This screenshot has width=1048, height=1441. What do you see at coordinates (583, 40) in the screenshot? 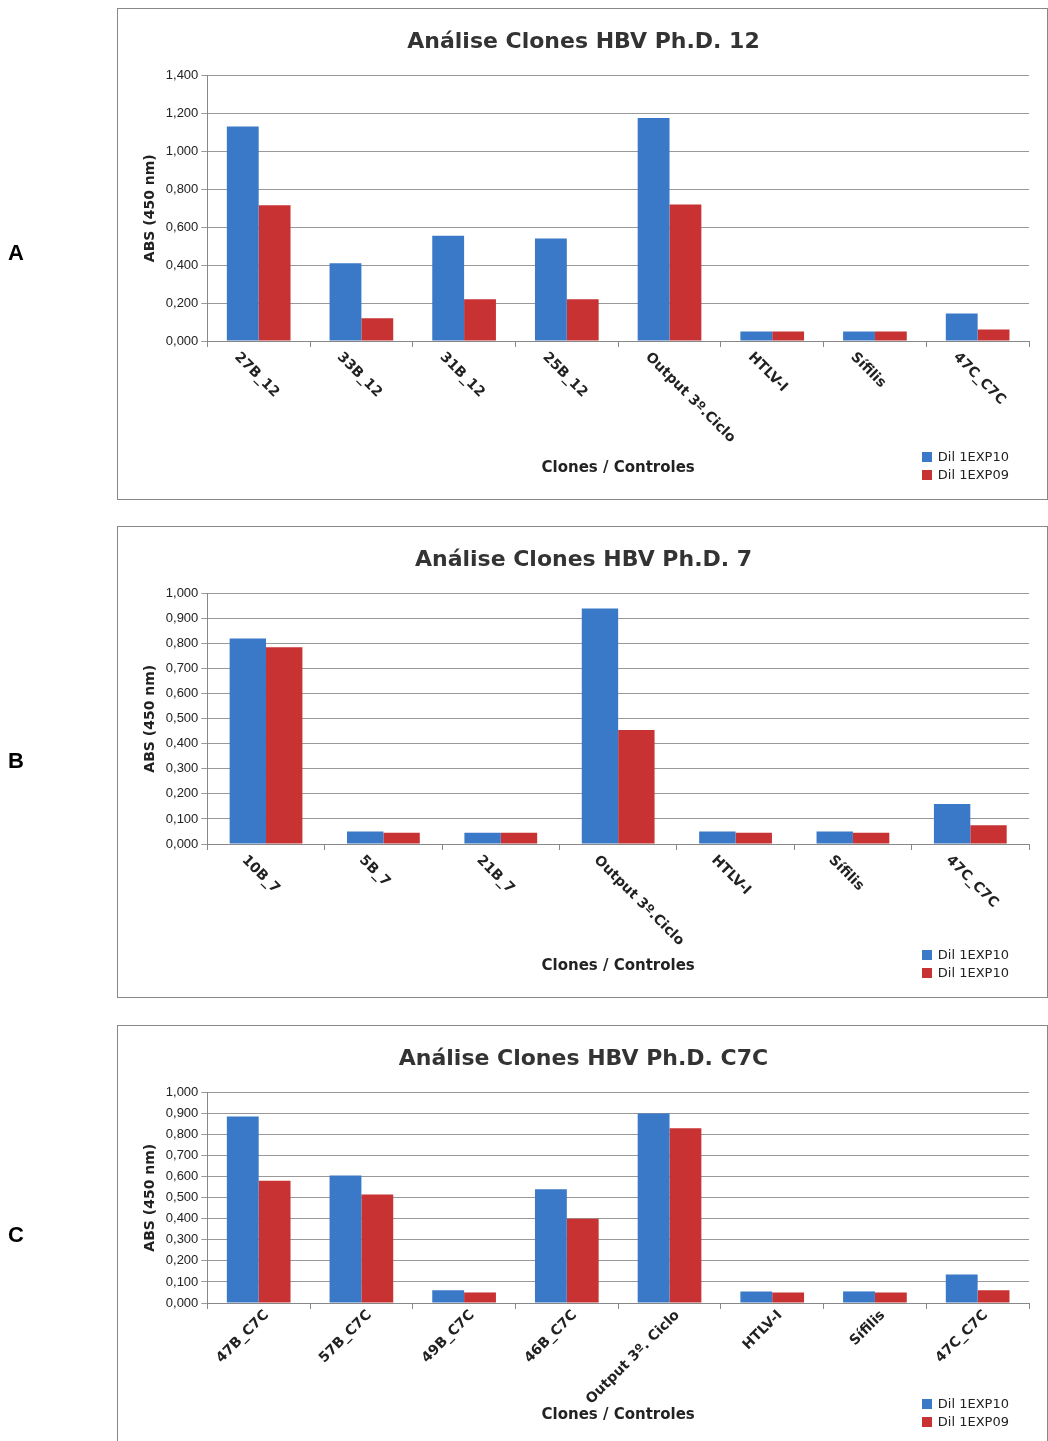
I see `chart-title: Análise Clones HBV Ph.D. 12` at bounding box center [583, 40].